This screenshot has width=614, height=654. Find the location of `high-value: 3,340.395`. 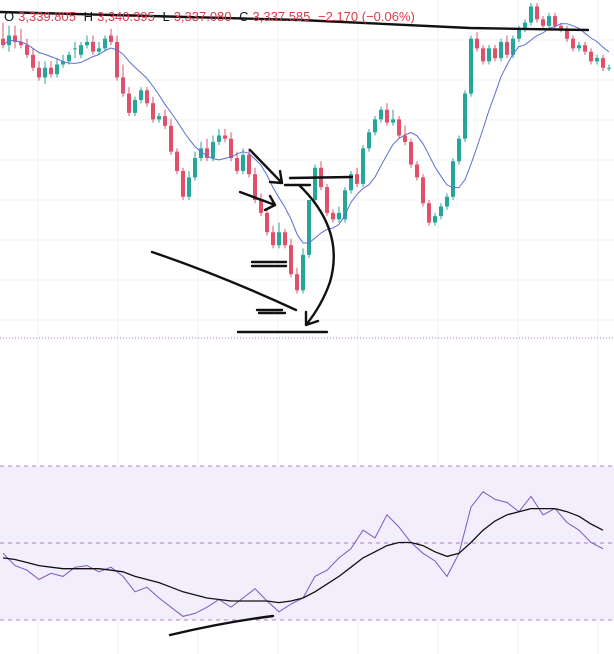

high-value: 3,340.395 is located at coordinates (125, 16).